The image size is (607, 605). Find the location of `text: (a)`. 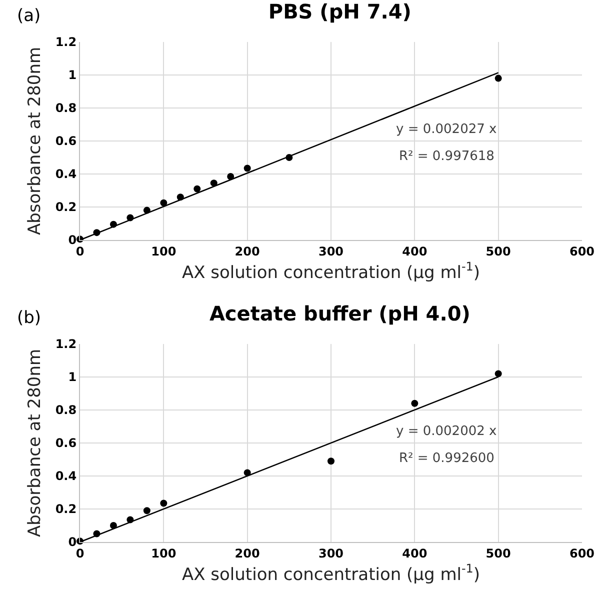

text: (a) is located at coordinates (29, 16).